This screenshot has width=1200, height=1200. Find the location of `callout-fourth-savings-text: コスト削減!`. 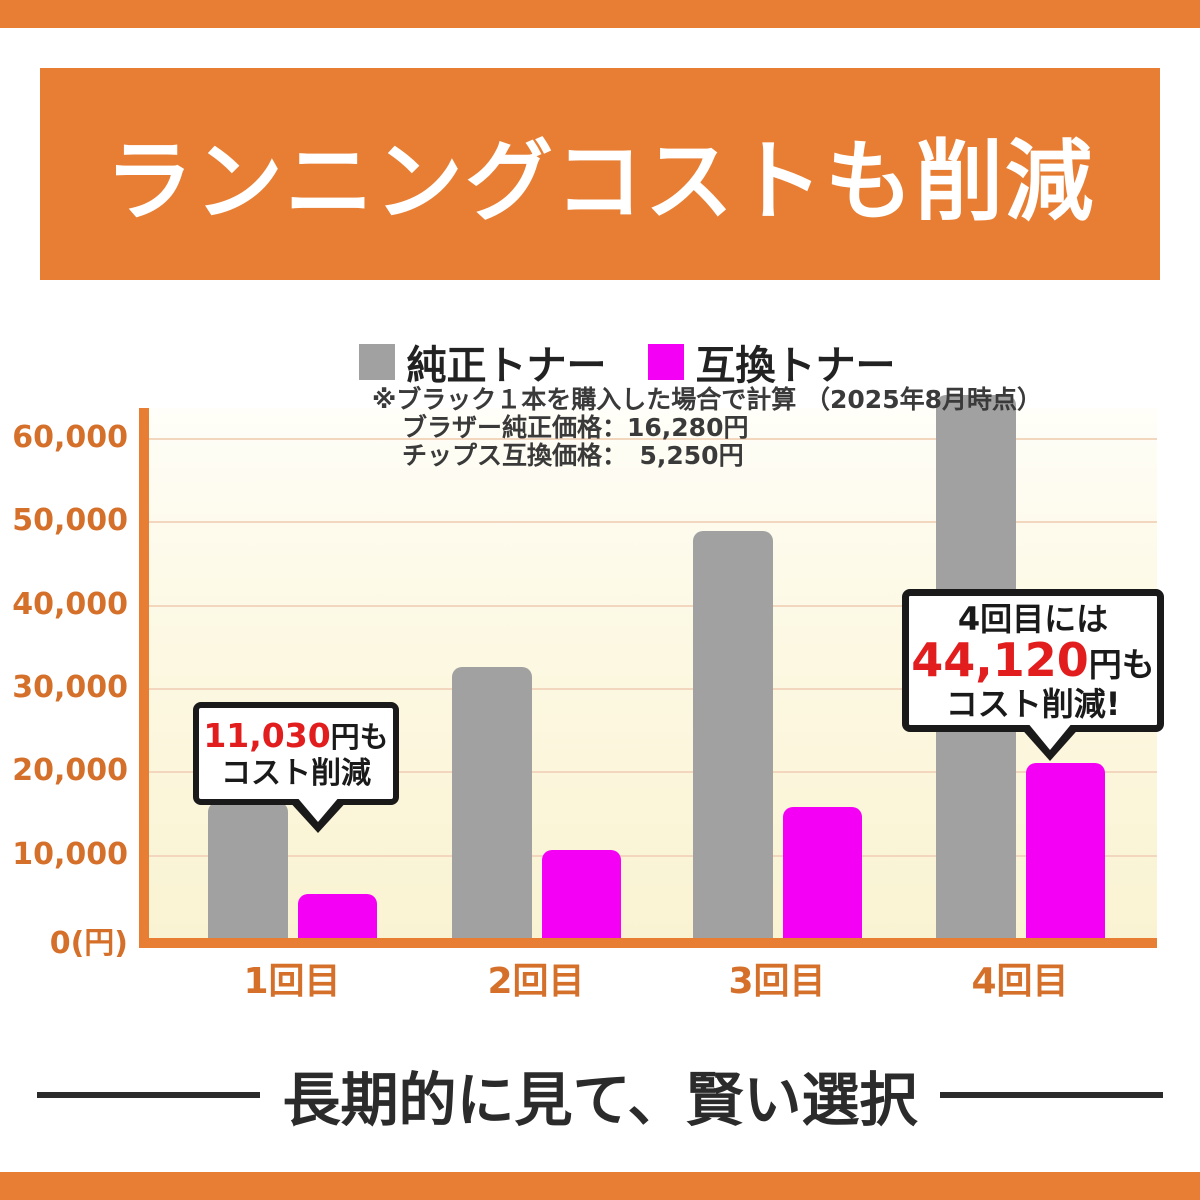

callout-fourth-savings-text: コスト削減! is located at coordinates (1033, 703).